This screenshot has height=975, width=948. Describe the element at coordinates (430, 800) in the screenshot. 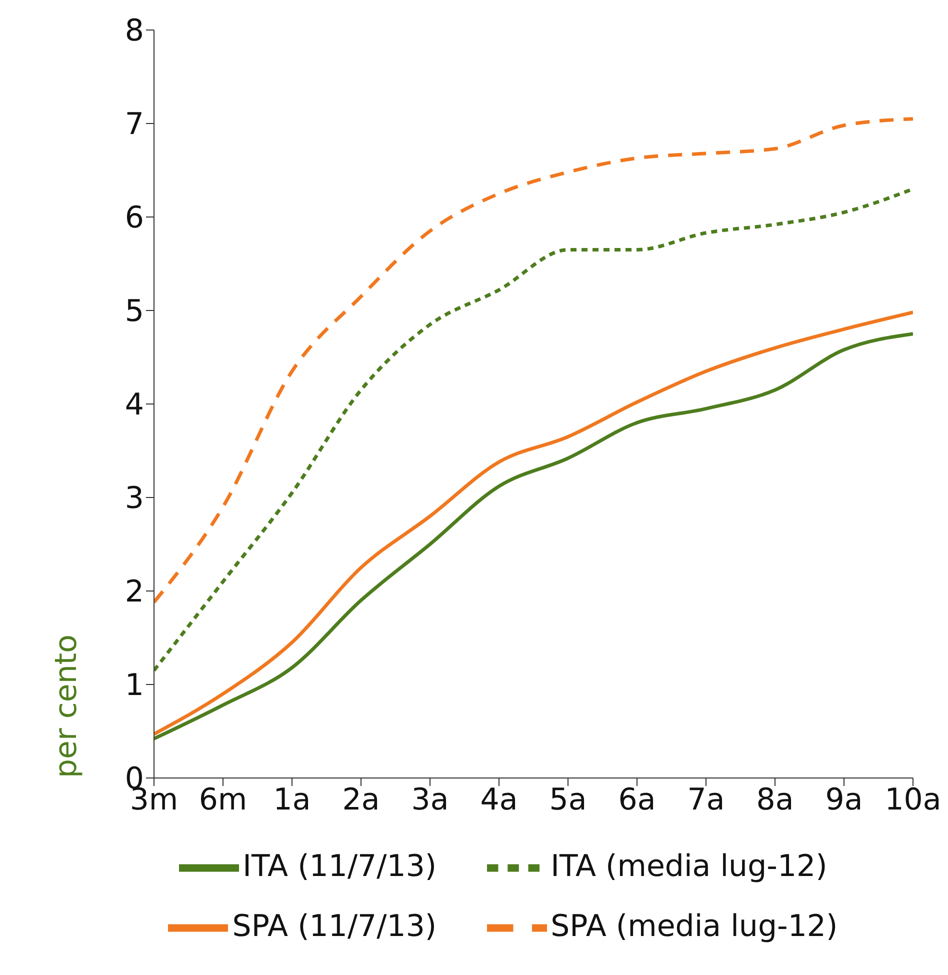

I see `x-tick-label: 3a` at that location.